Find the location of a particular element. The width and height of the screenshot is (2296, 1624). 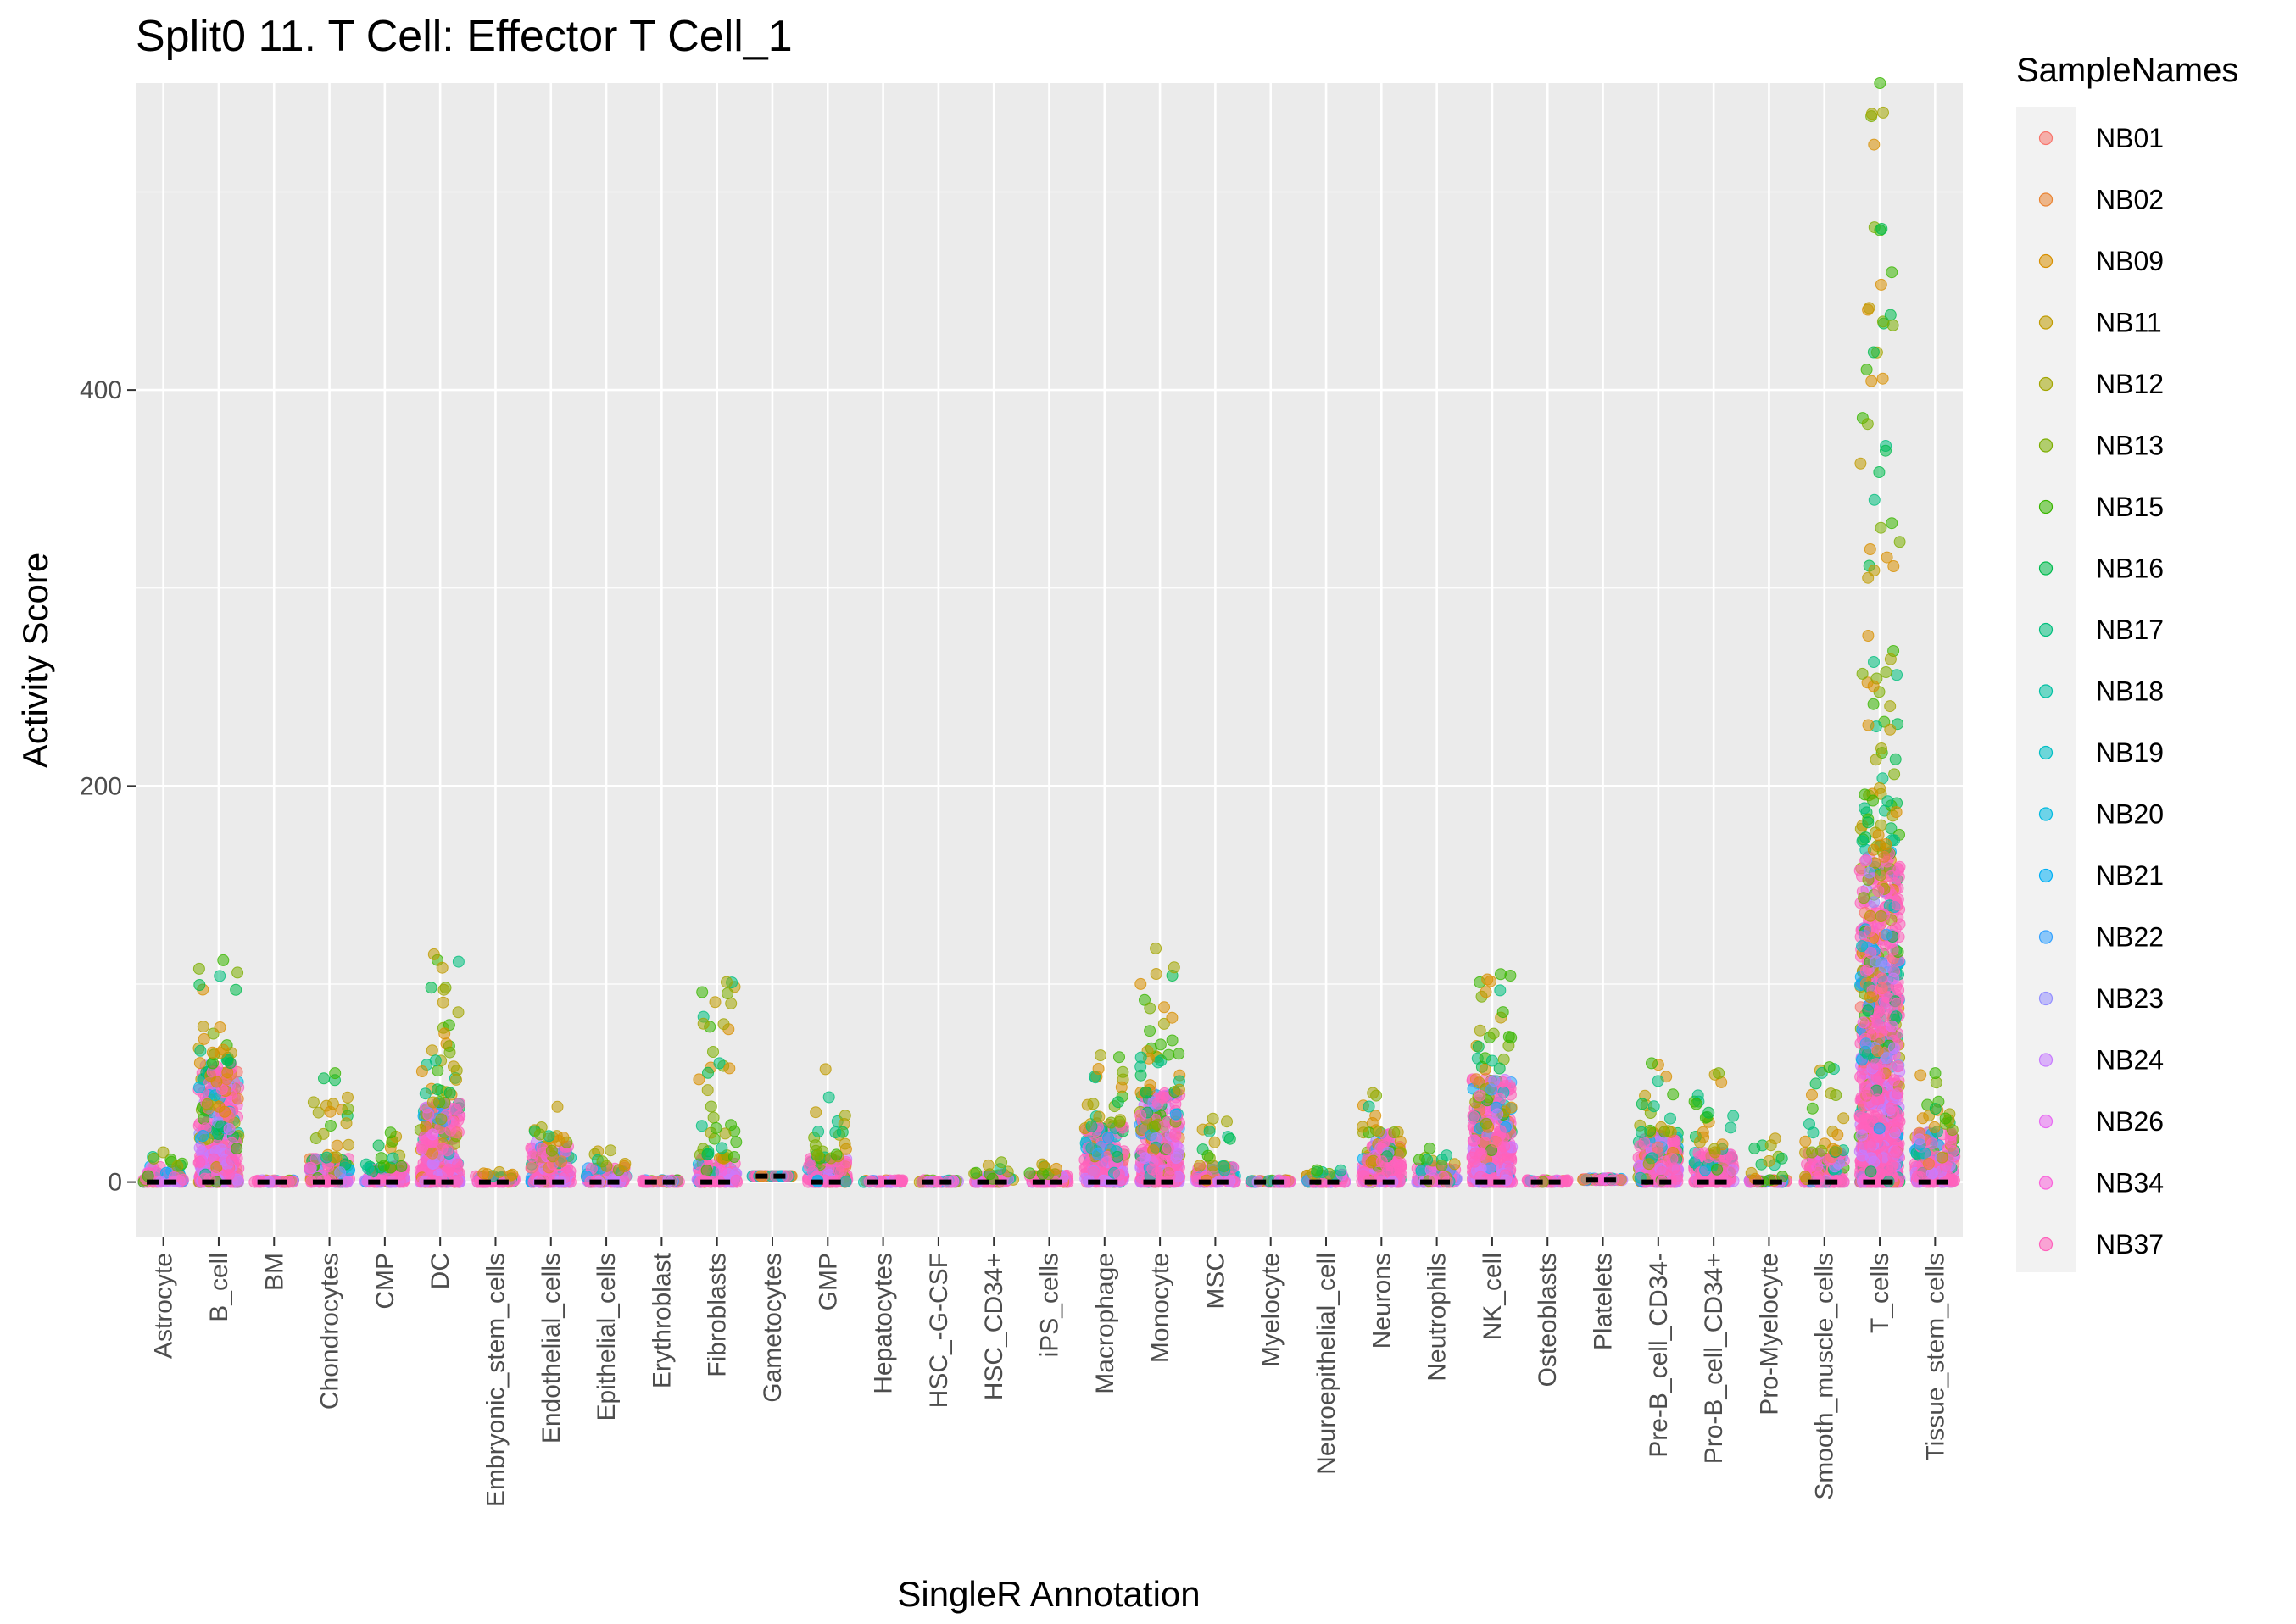

chart-title: Split0 11. T Cell: Effector T Cell_1 is located at coordinates (465, 36).